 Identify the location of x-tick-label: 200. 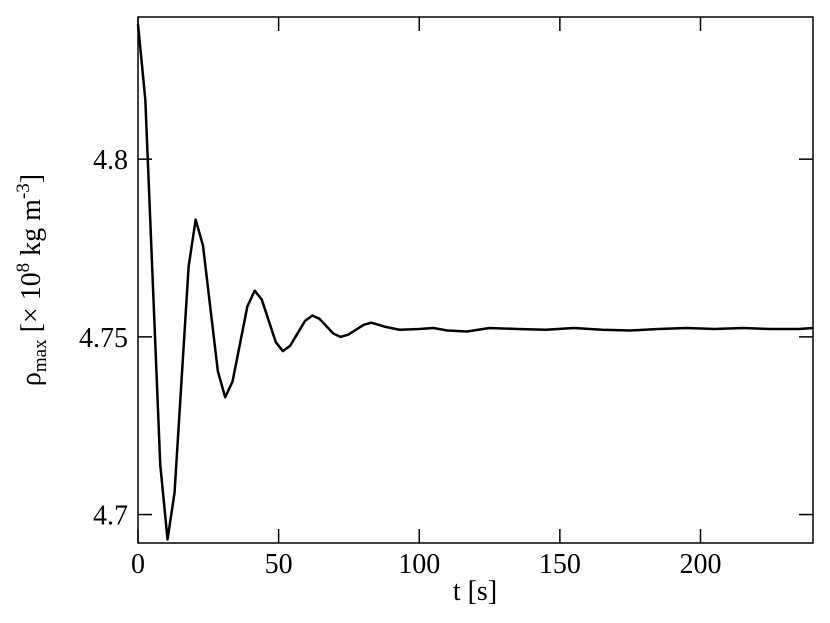
(701, 564).